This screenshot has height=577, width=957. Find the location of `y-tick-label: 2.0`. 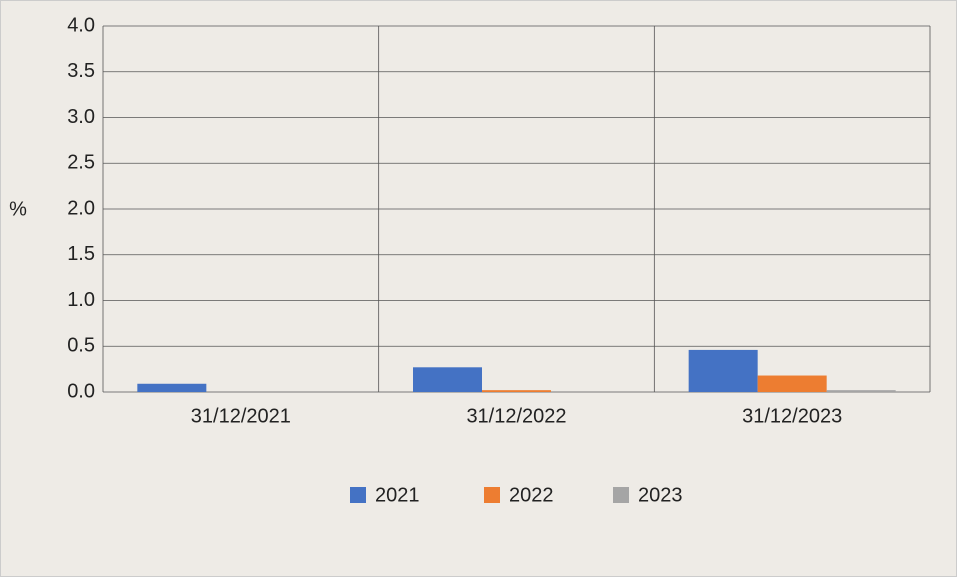

y-tick-label: 2.0 is located at coordinates (81, 208).